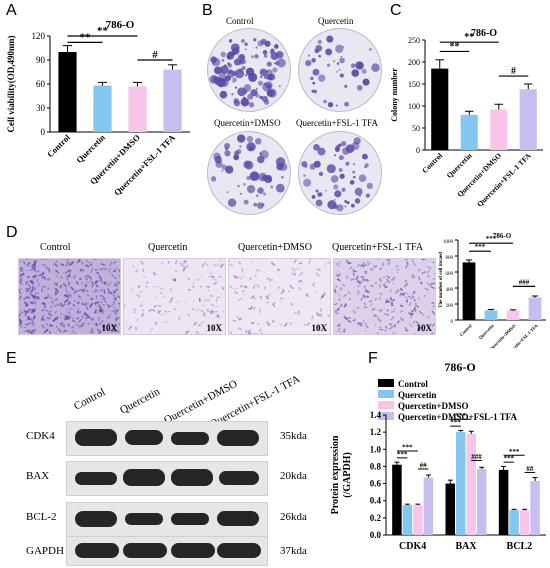  What do you see at coordinates (41, 108) in the screenshot?
I see `y-tick-label: 30` at bounding box center [41, 108].